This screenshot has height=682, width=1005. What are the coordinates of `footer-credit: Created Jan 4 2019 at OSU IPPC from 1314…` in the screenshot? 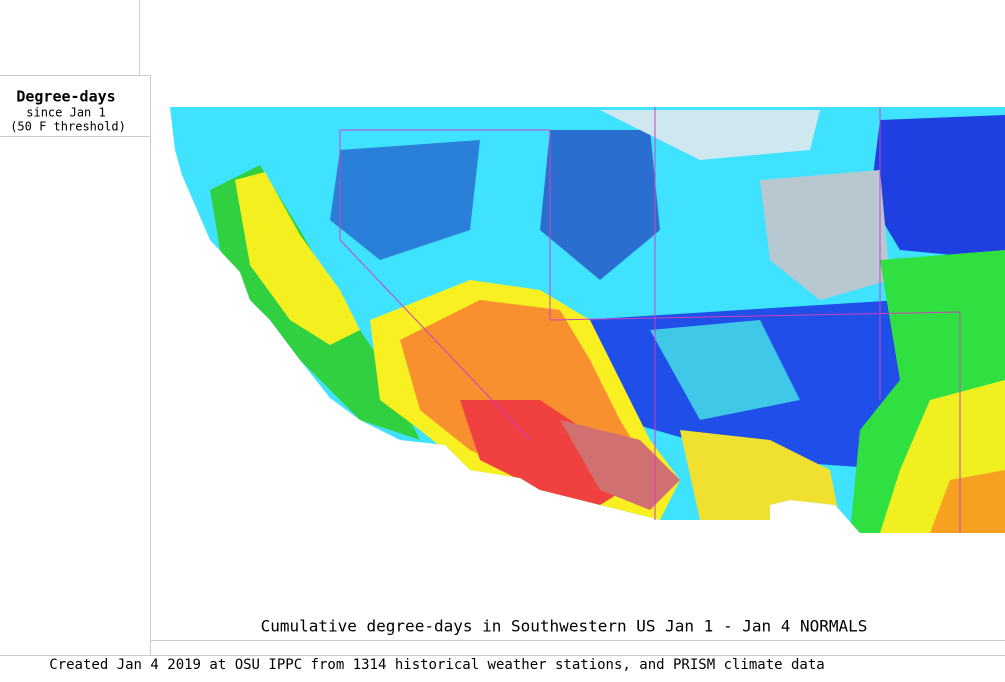 It's located at (436, 665).